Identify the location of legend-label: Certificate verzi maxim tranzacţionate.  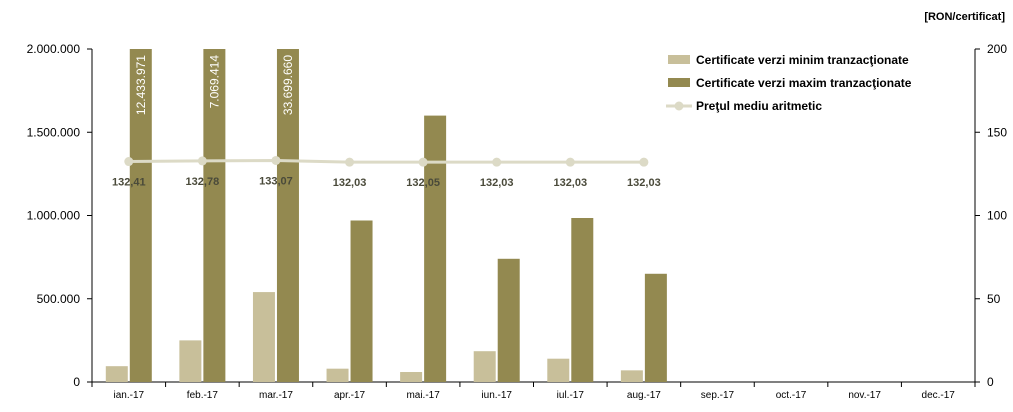
(804, 83).